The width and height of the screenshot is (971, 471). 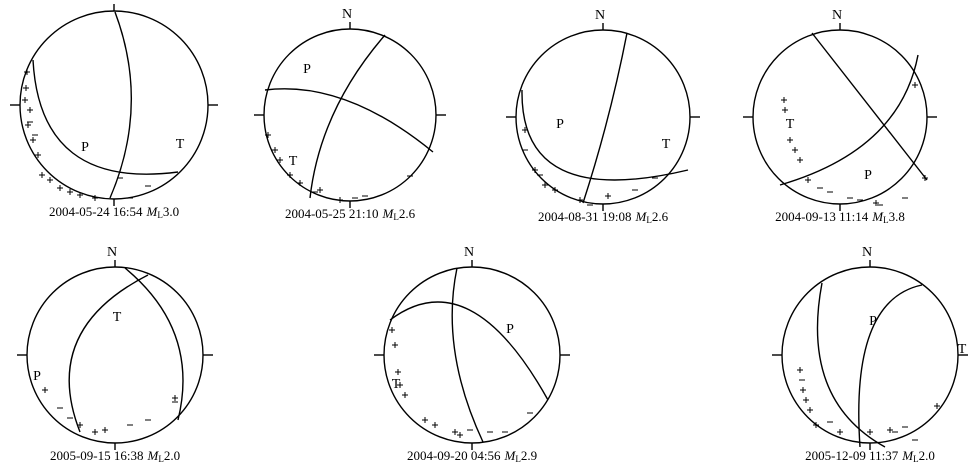 I want to click on caption: 2004-05-25 21:10 ML2.6, so click(x=350, y=214).